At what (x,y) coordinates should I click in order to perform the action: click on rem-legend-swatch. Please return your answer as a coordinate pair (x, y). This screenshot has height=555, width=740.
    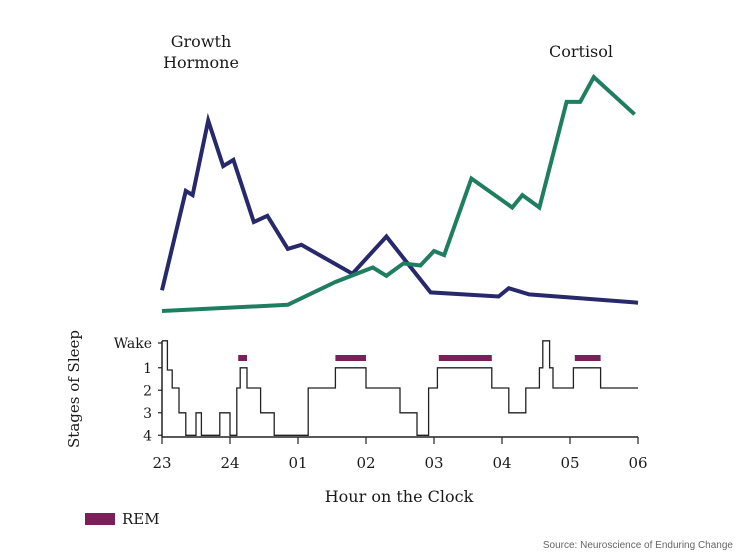
    Looking at the image, I should click on (100, 519).